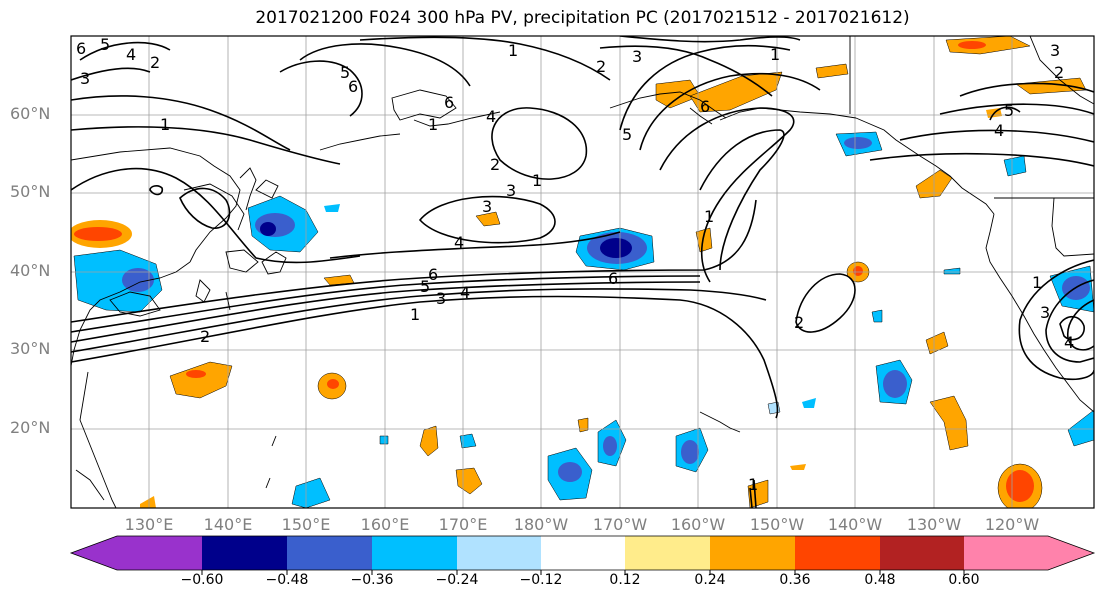 This screenshot has width=1105, height=601. Describe the element at coordinates (541, 524) in the screenshot. I see `lon-label: 180°W` at that location.